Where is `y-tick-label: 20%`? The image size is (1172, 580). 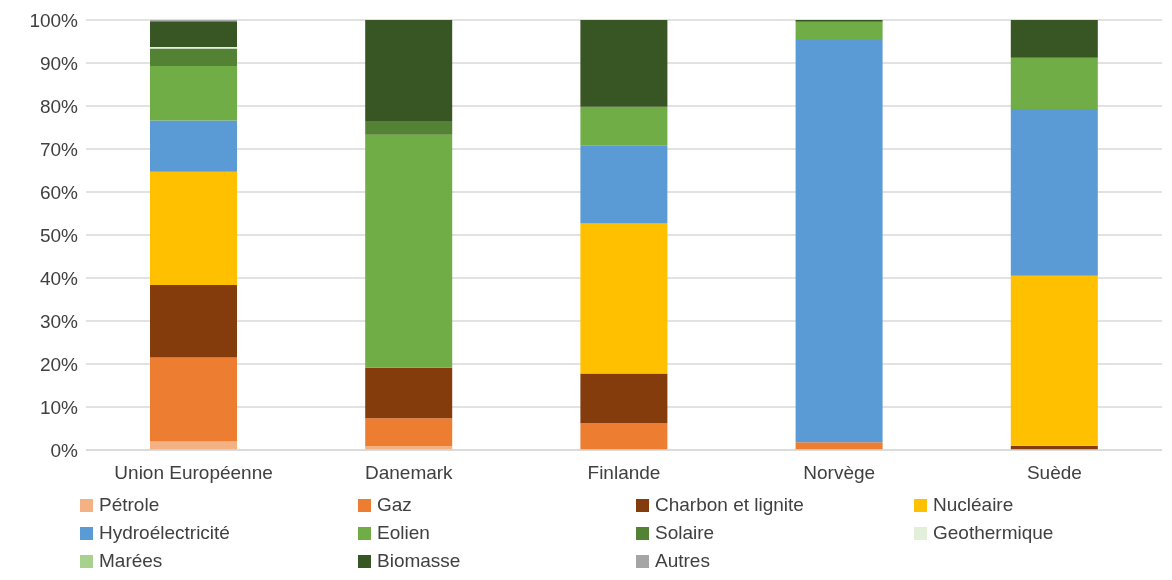 y-tick-label: 20% is located at coordinates (59, 364).